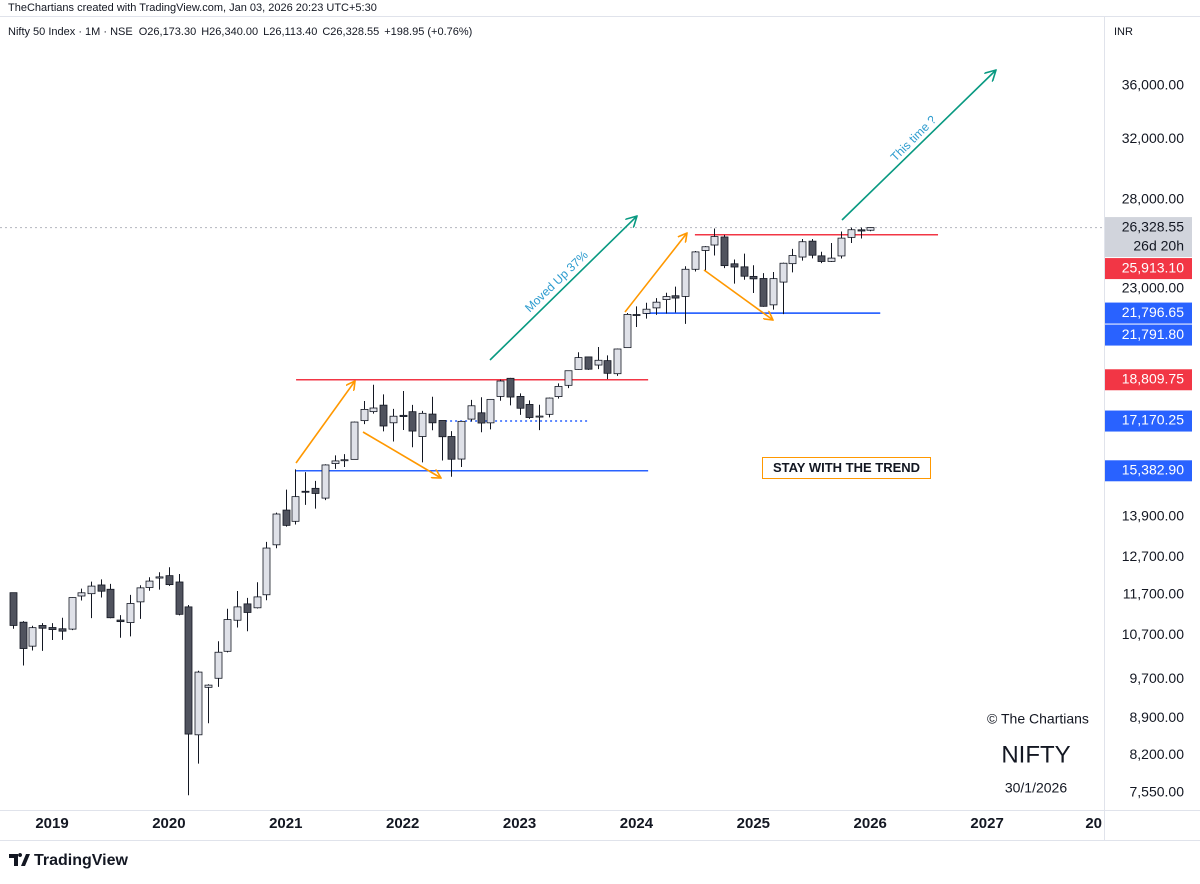 This screenshot has height=884, width=1200. What do you see at coordinates (1153, 378) in the screenshot?
I see `price-label: 18,809.75` at bounding box center [1153, 378].